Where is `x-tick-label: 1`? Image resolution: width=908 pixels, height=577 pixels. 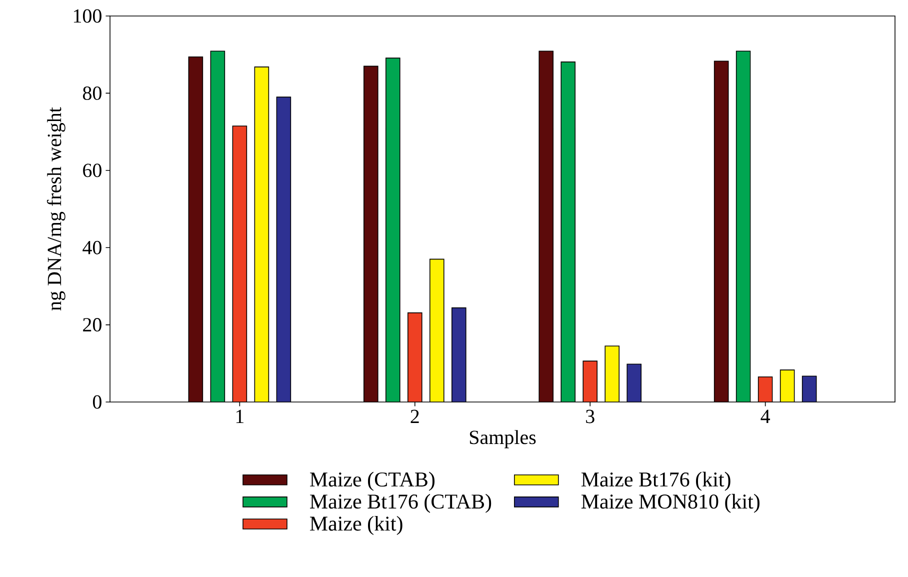 x-tick-label: 1 is located at coordinates (240, 416).